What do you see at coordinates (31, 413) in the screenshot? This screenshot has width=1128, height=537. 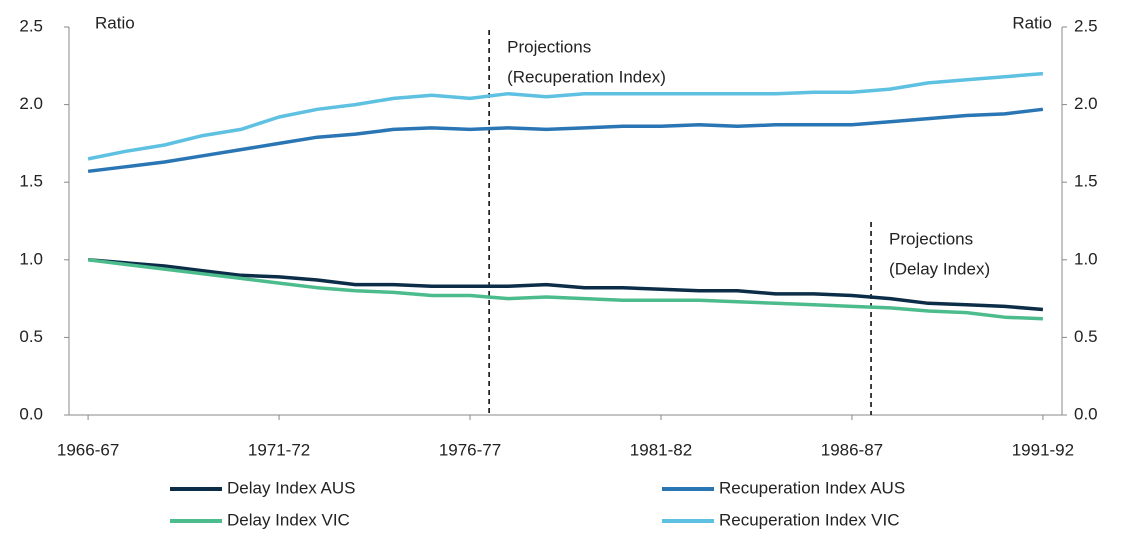 I see `y-tick-label: 0.0` at bounding box center [31, 413].